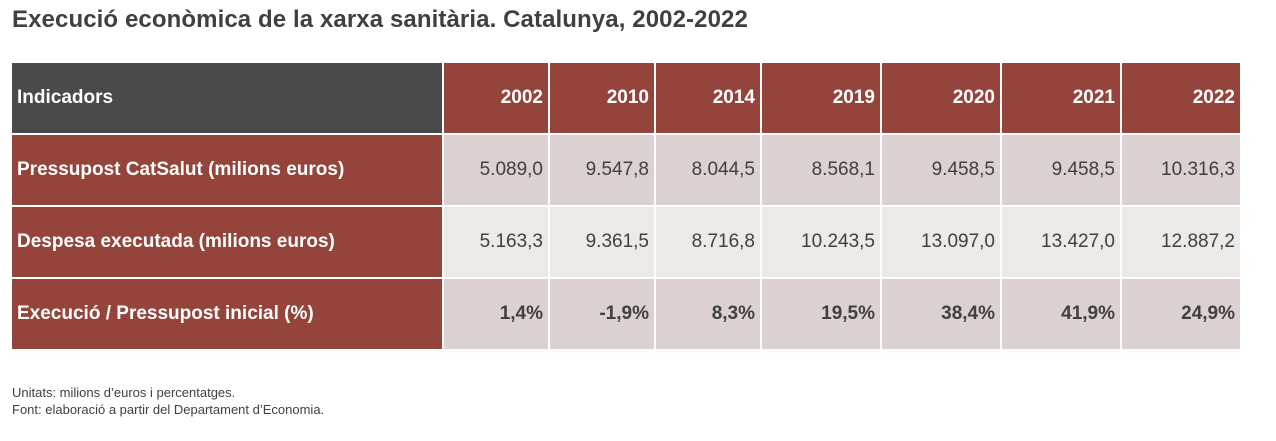  I want to click on table-cell: 12.887,2, so click(1181, 242).